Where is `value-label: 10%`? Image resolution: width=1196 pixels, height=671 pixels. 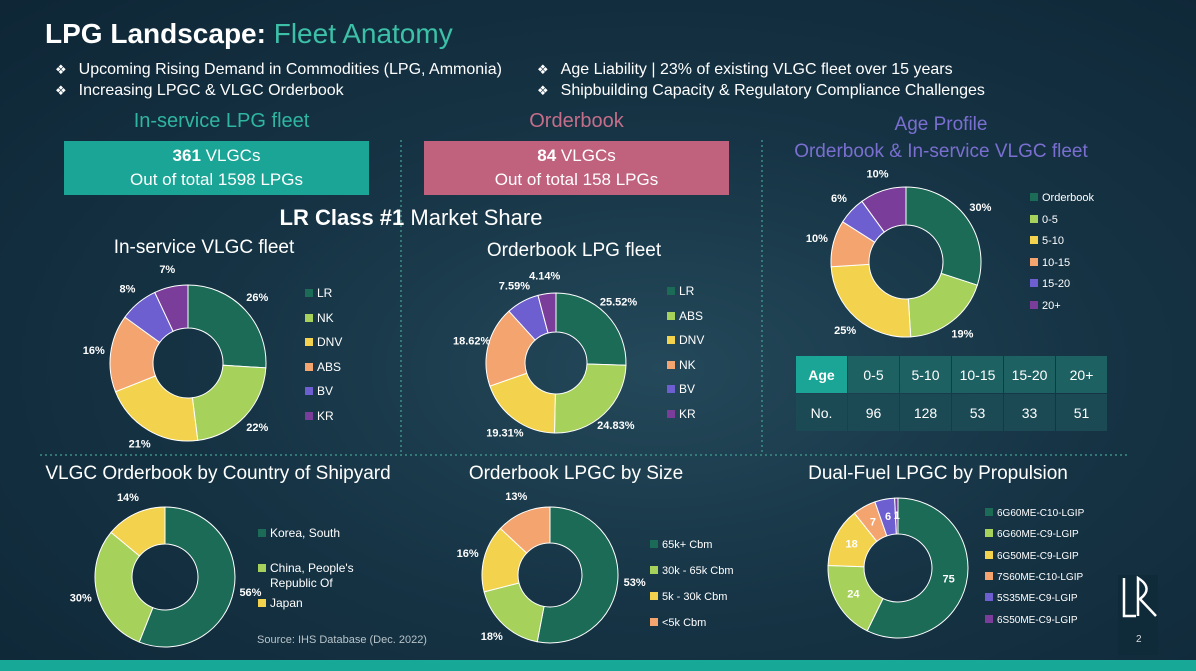
value-label: 10% is located at coordinates (878, 174).